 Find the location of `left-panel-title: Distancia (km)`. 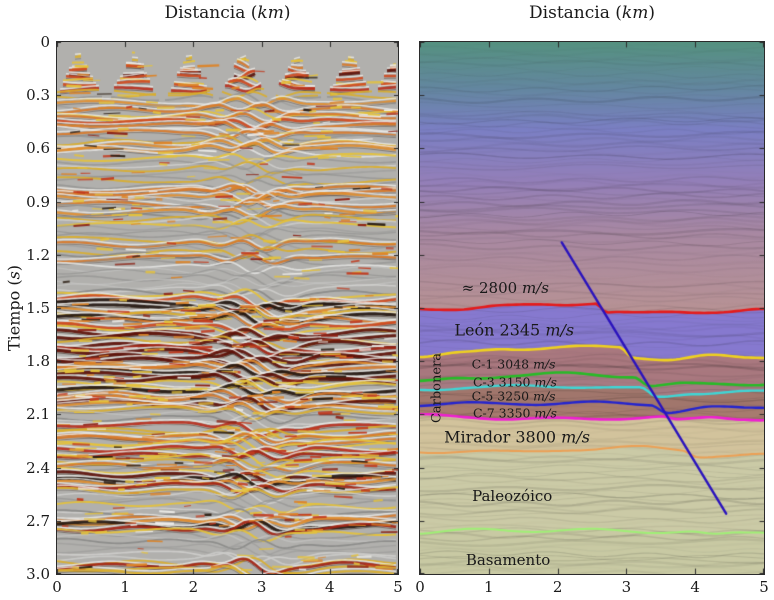

left-panel-title: Distancia (km) is located at coordinates (227, 13).